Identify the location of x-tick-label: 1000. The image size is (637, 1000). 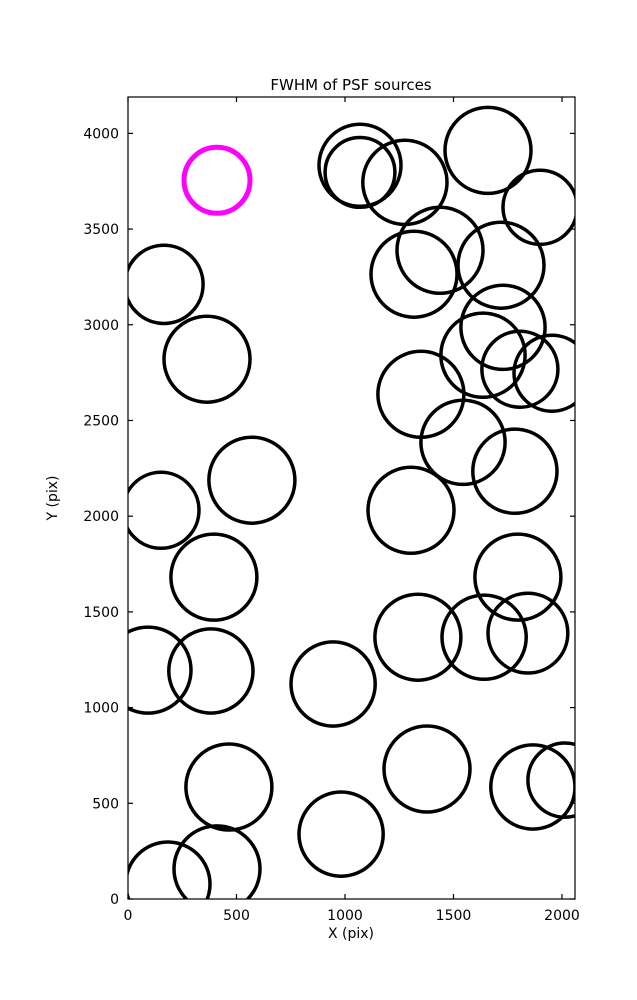
(345, 916).